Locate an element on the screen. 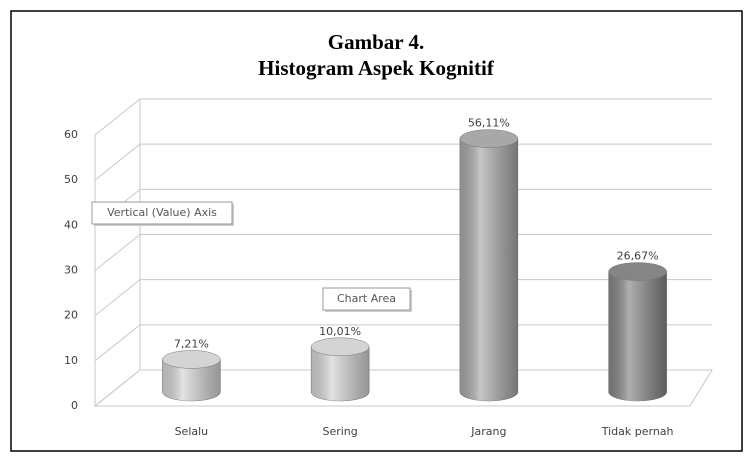  tooltip-text: Chart Area is located at coordinates (366, 298).